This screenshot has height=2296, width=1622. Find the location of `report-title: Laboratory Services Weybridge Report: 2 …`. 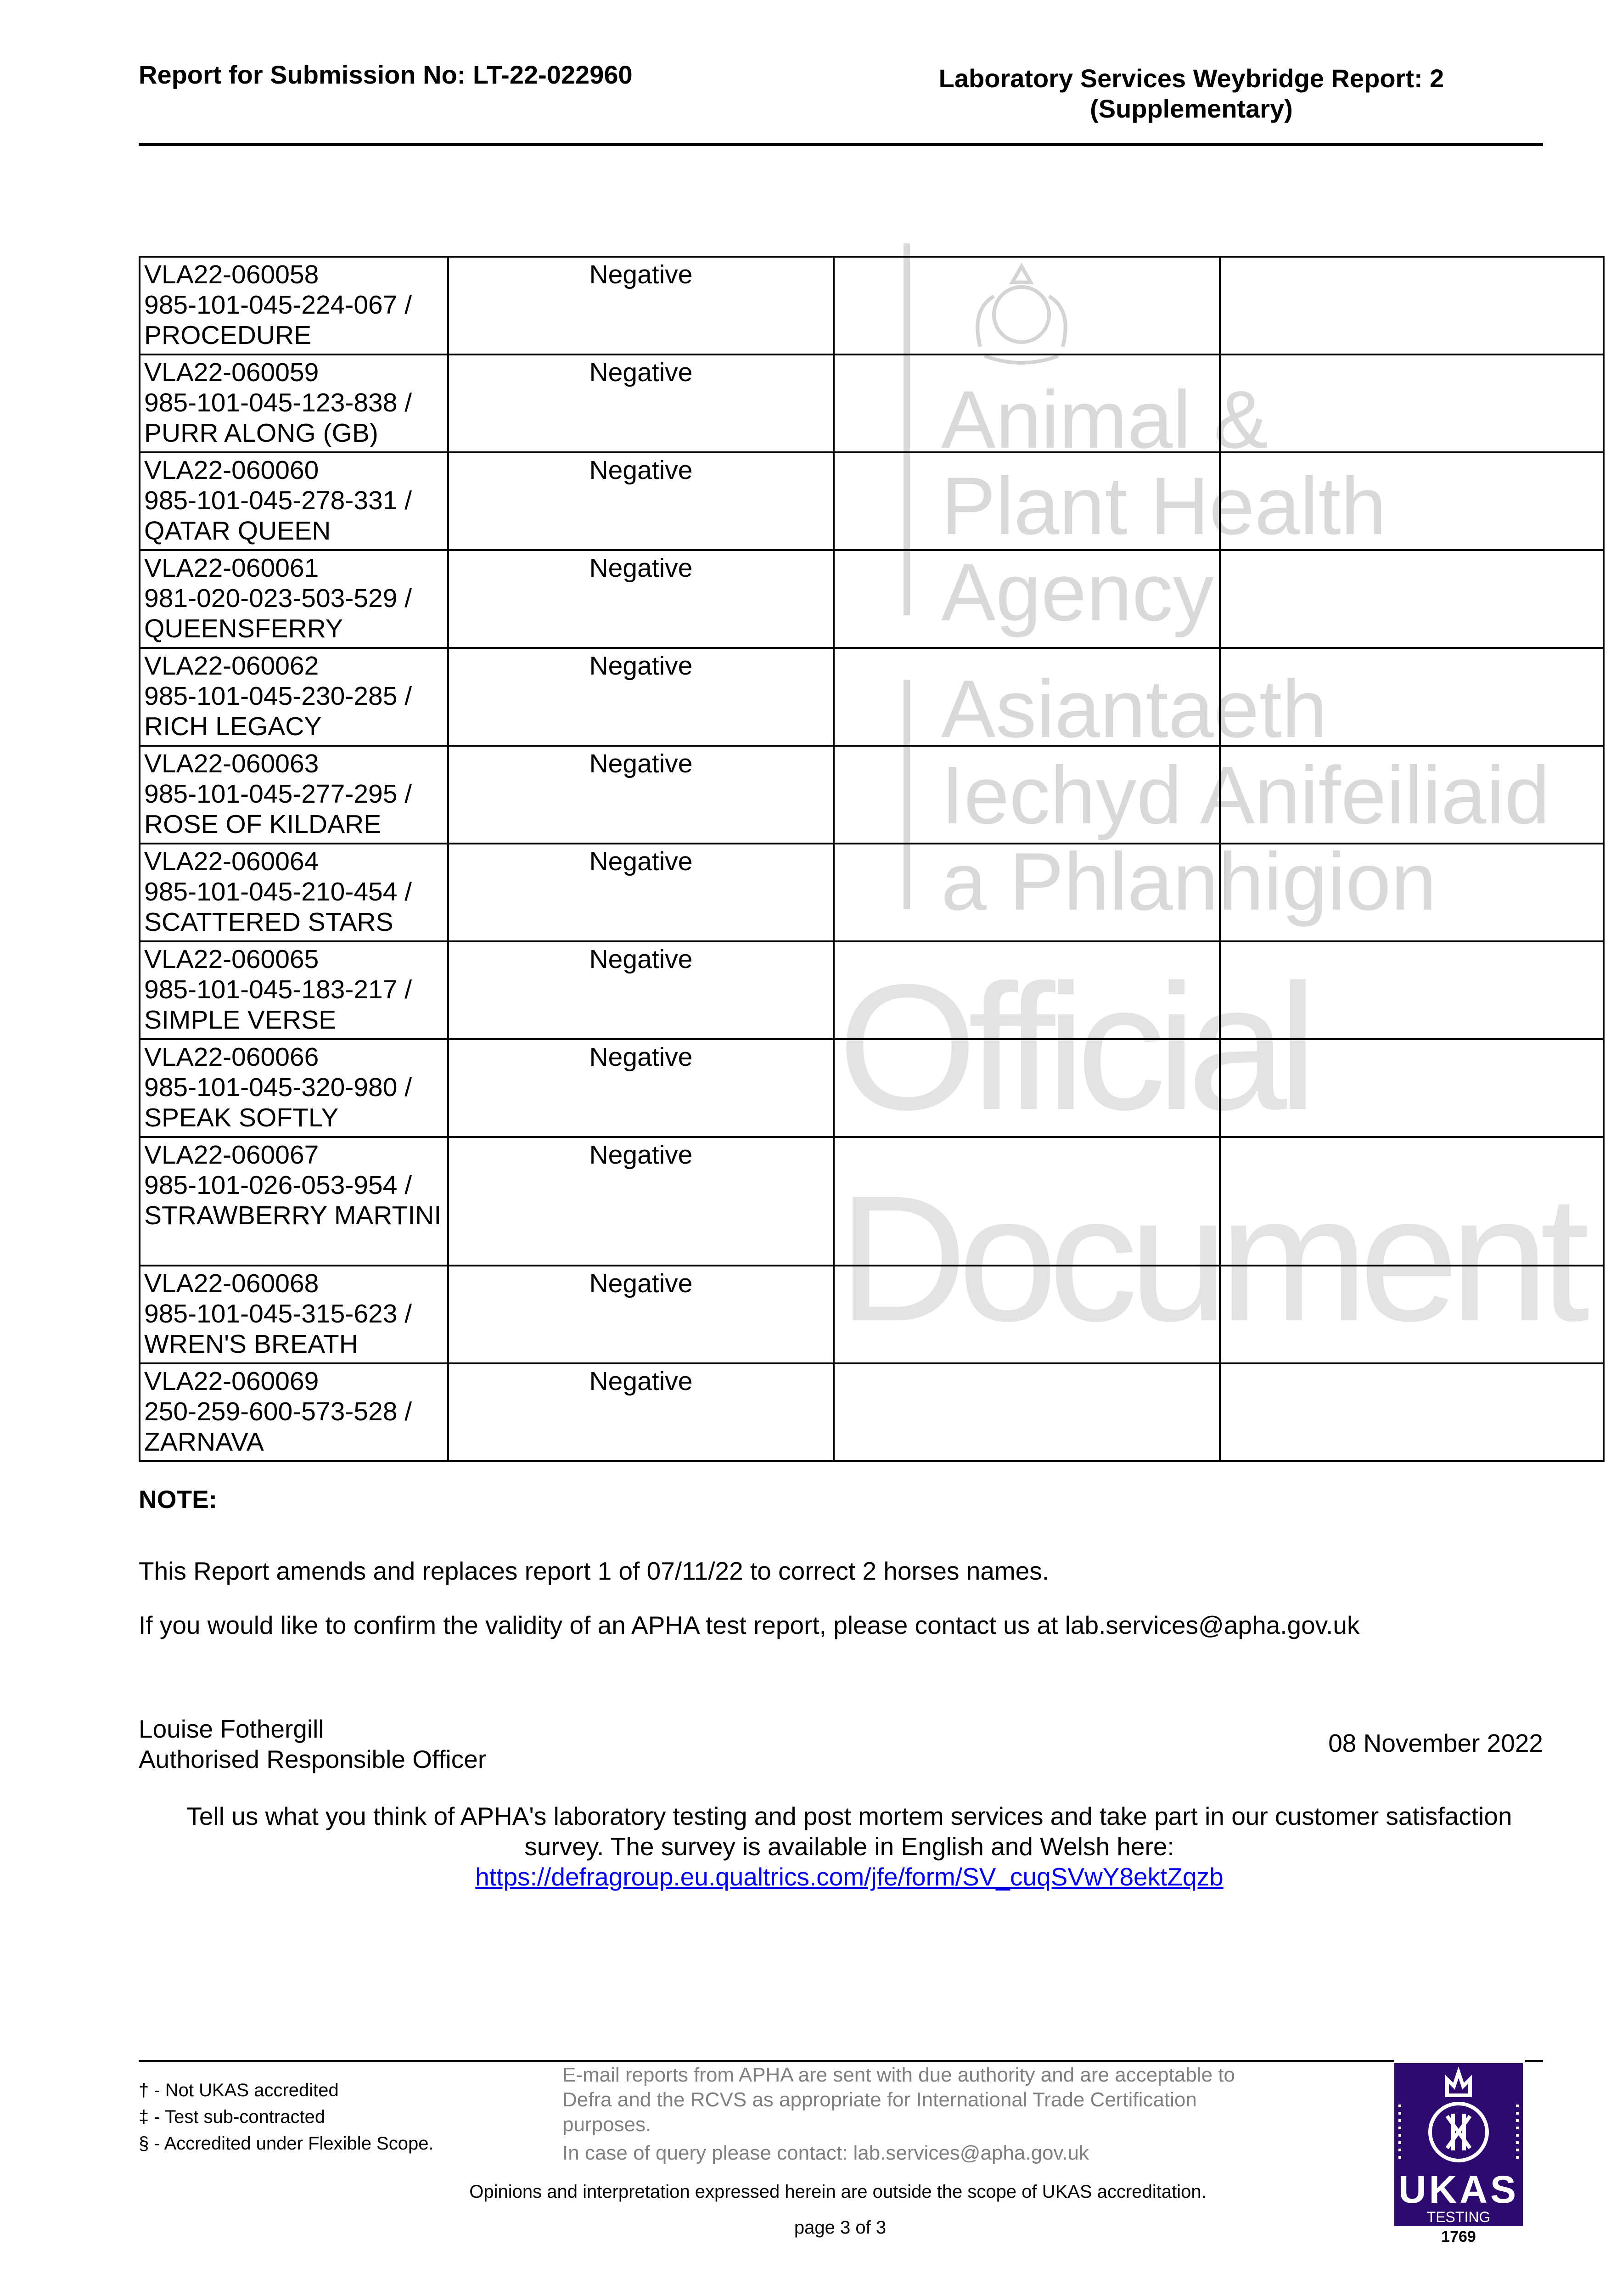

report-title: Laboratory Services Weybridge Report: 2 … is located at coordinates (1192, 93).